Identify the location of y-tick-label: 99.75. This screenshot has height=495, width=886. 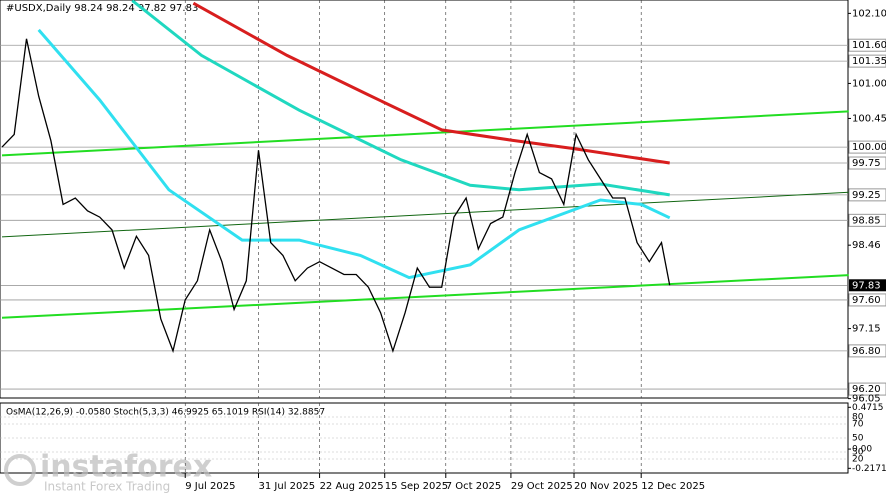
(866, 163).